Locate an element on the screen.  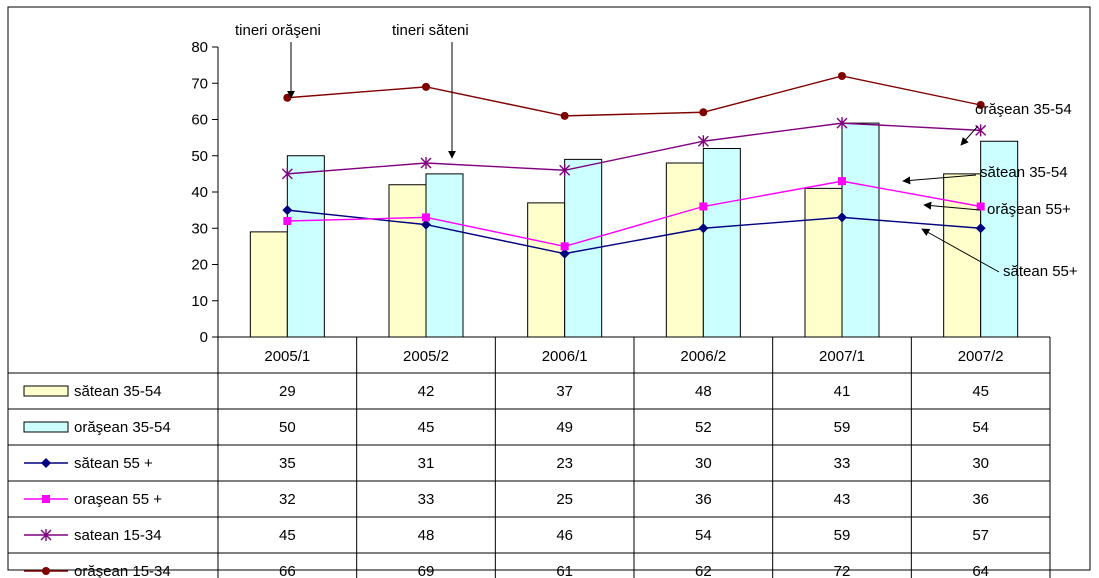
y-tick-label: 70 is located at coordinates (199, 83).